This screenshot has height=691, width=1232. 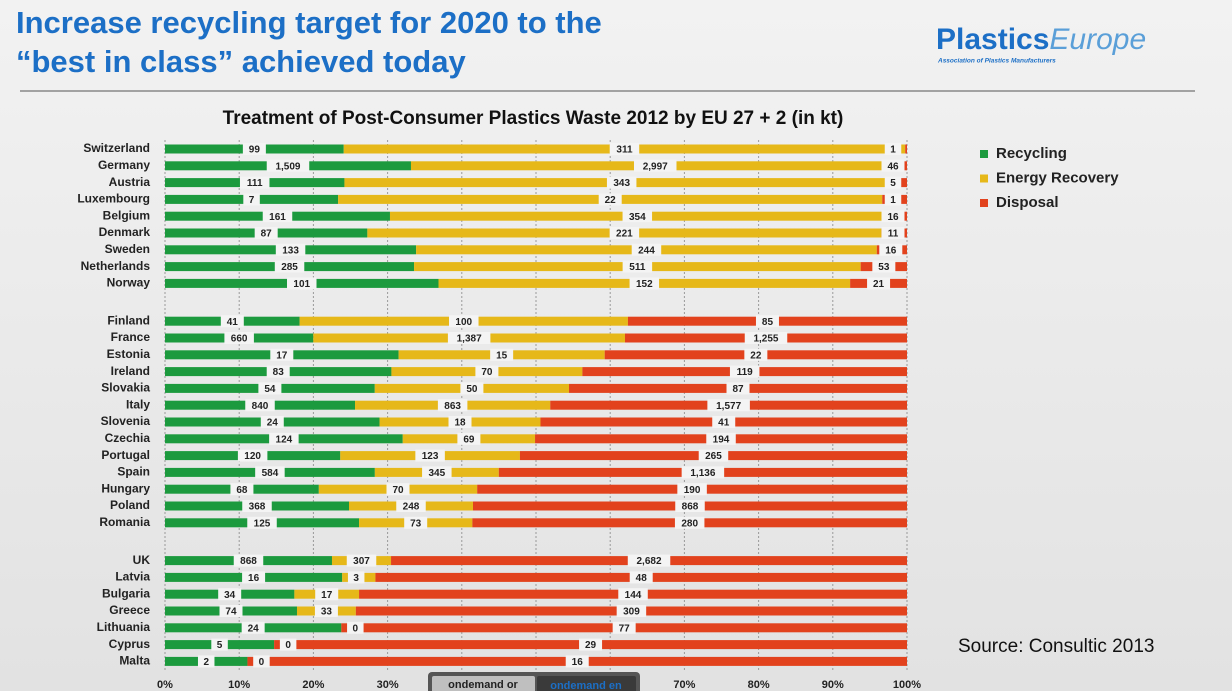 I want to click on data-label: 345, so click(x=436, y=473).